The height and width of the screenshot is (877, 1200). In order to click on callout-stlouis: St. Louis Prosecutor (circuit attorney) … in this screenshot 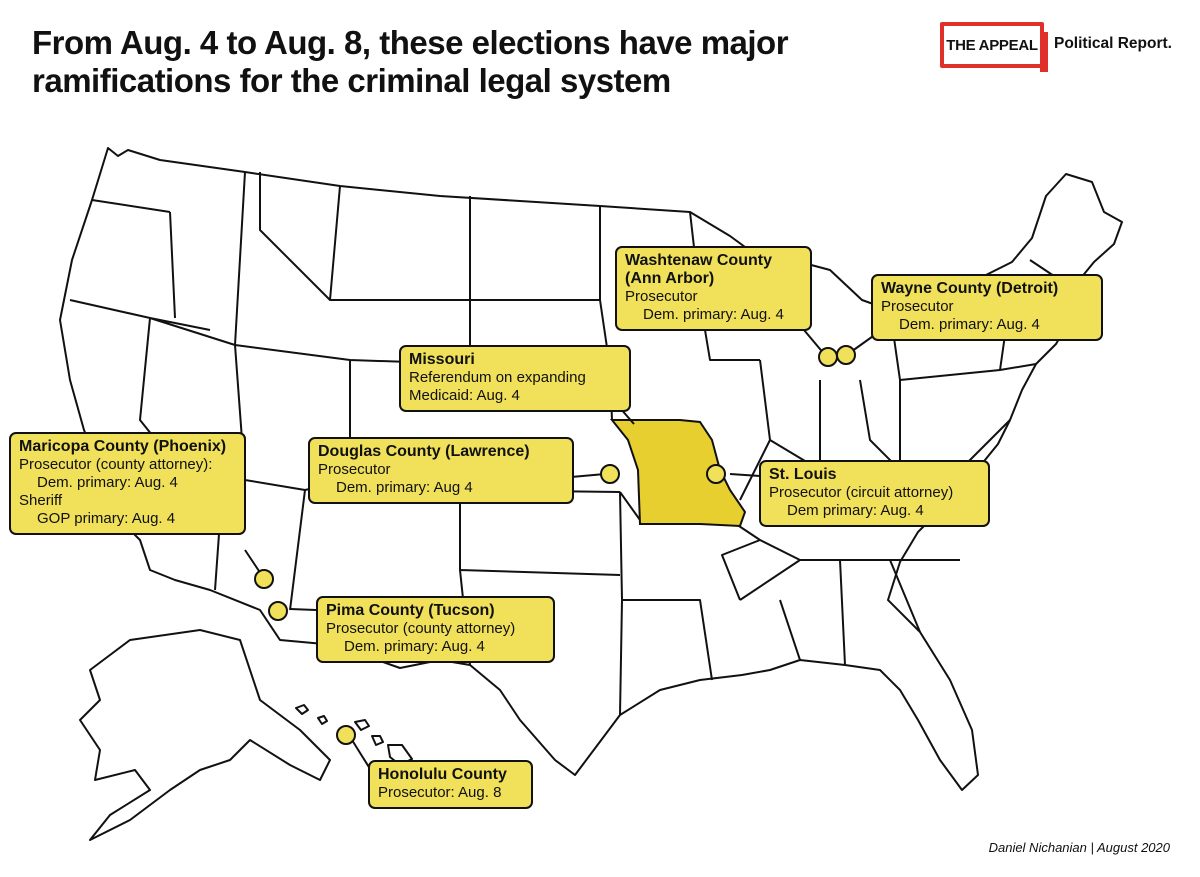, I will do `click(874, 493)`.